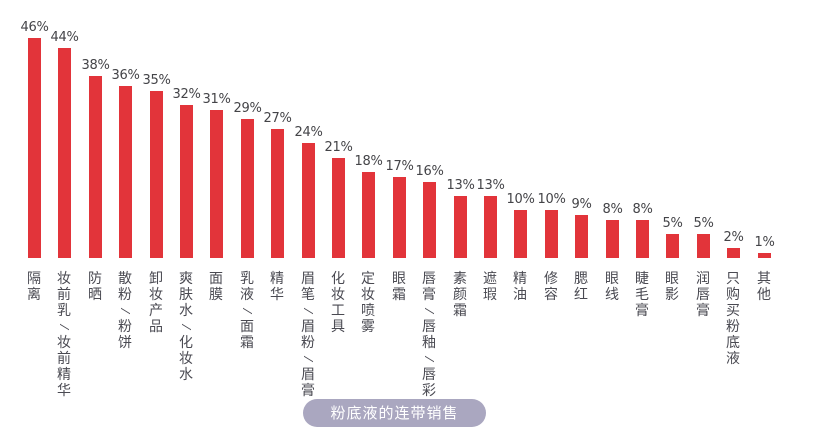 This screenshot has width=816, height=444. I want to click on category-label: 唇膏 ⁄ 唇釉 ⁄ 唇彩, so click(429, 335).